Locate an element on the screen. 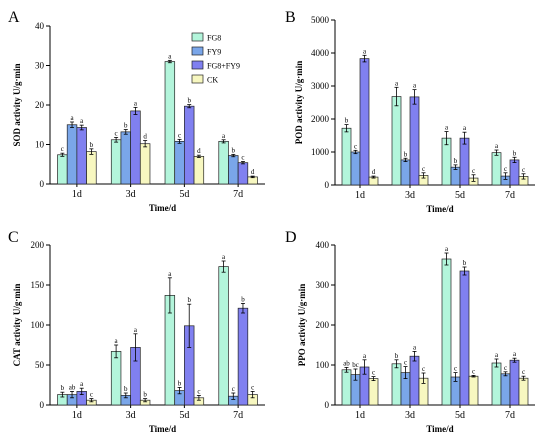  y-tick-label: 100 is located at coordinates (38, 325).